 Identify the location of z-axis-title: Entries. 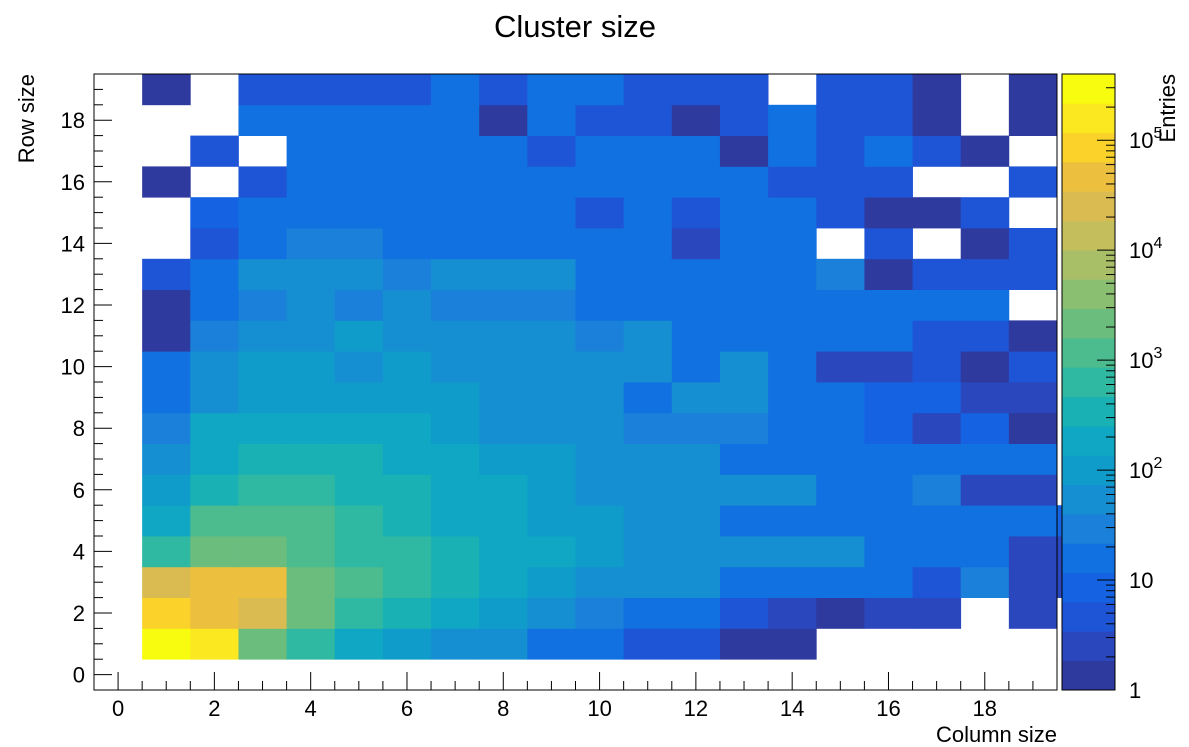
(1167, 108).